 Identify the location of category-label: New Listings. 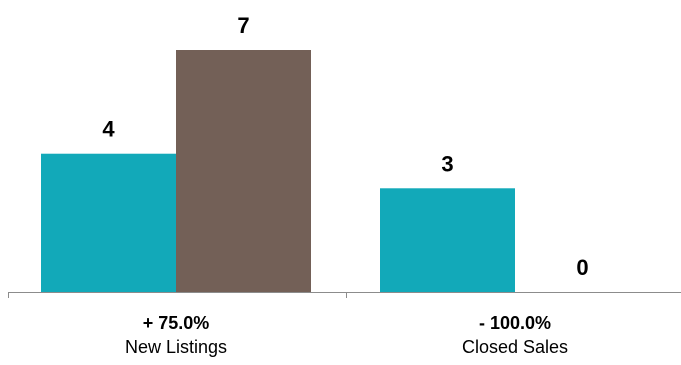
(176, 347).